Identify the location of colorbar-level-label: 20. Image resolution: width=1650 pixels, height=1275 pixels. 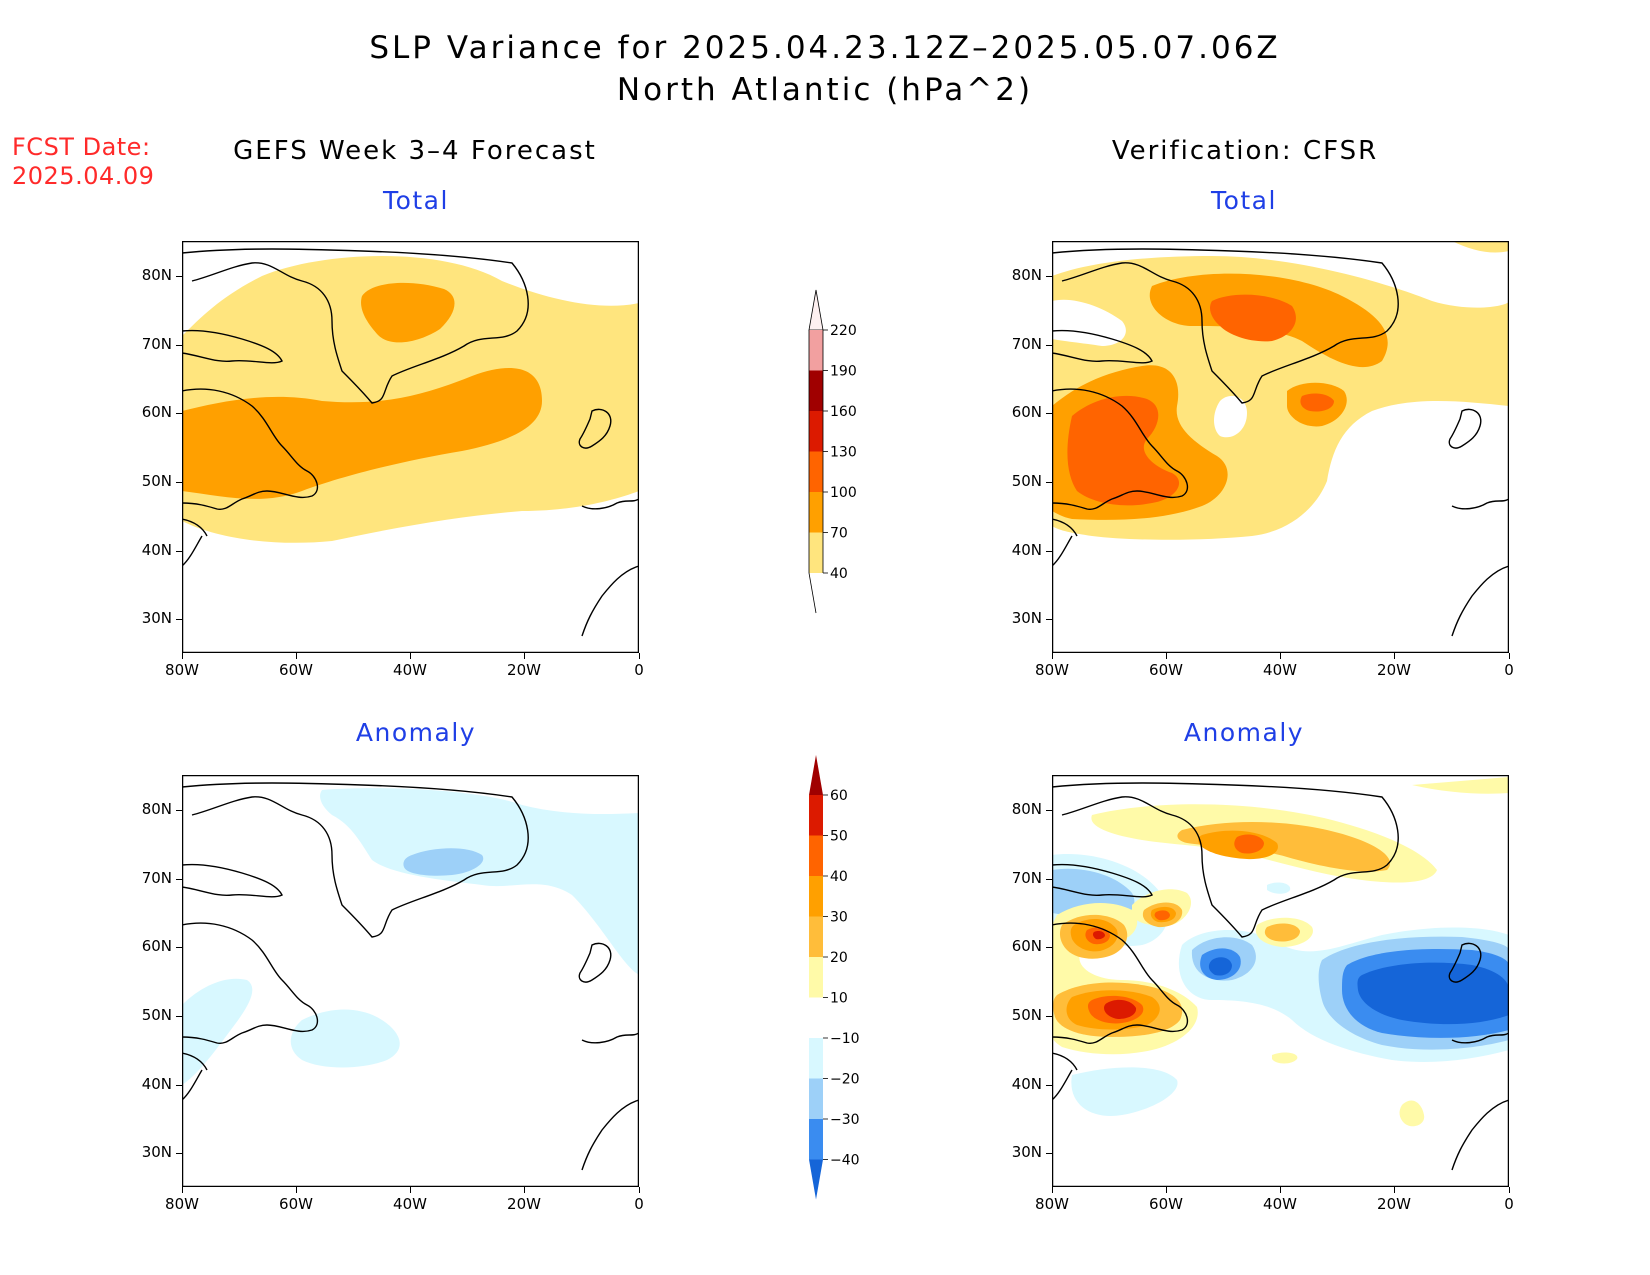
(839, 958).